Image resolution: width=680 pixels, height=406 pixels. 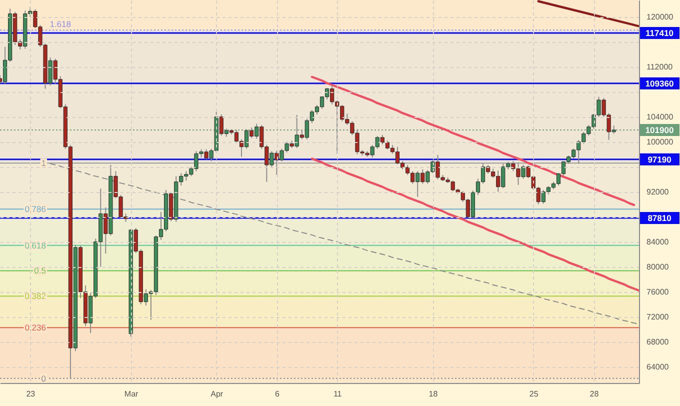 I want to click on x-tick-label: Apr, so click(x=217, y=394).